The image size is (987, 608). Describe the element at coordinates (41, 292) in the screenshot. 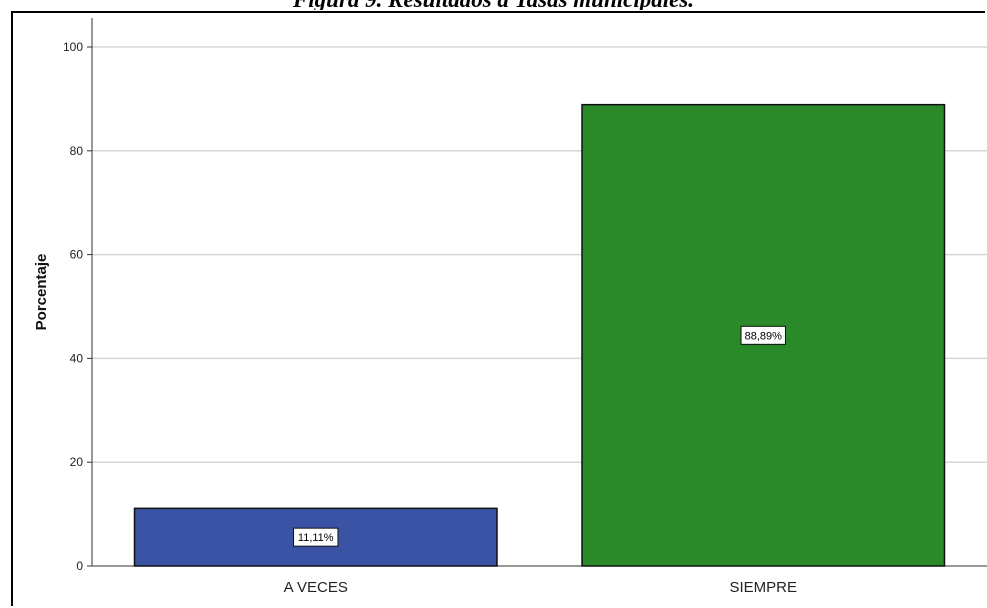

I see `y-axis-label: Porcentaje` at that location.